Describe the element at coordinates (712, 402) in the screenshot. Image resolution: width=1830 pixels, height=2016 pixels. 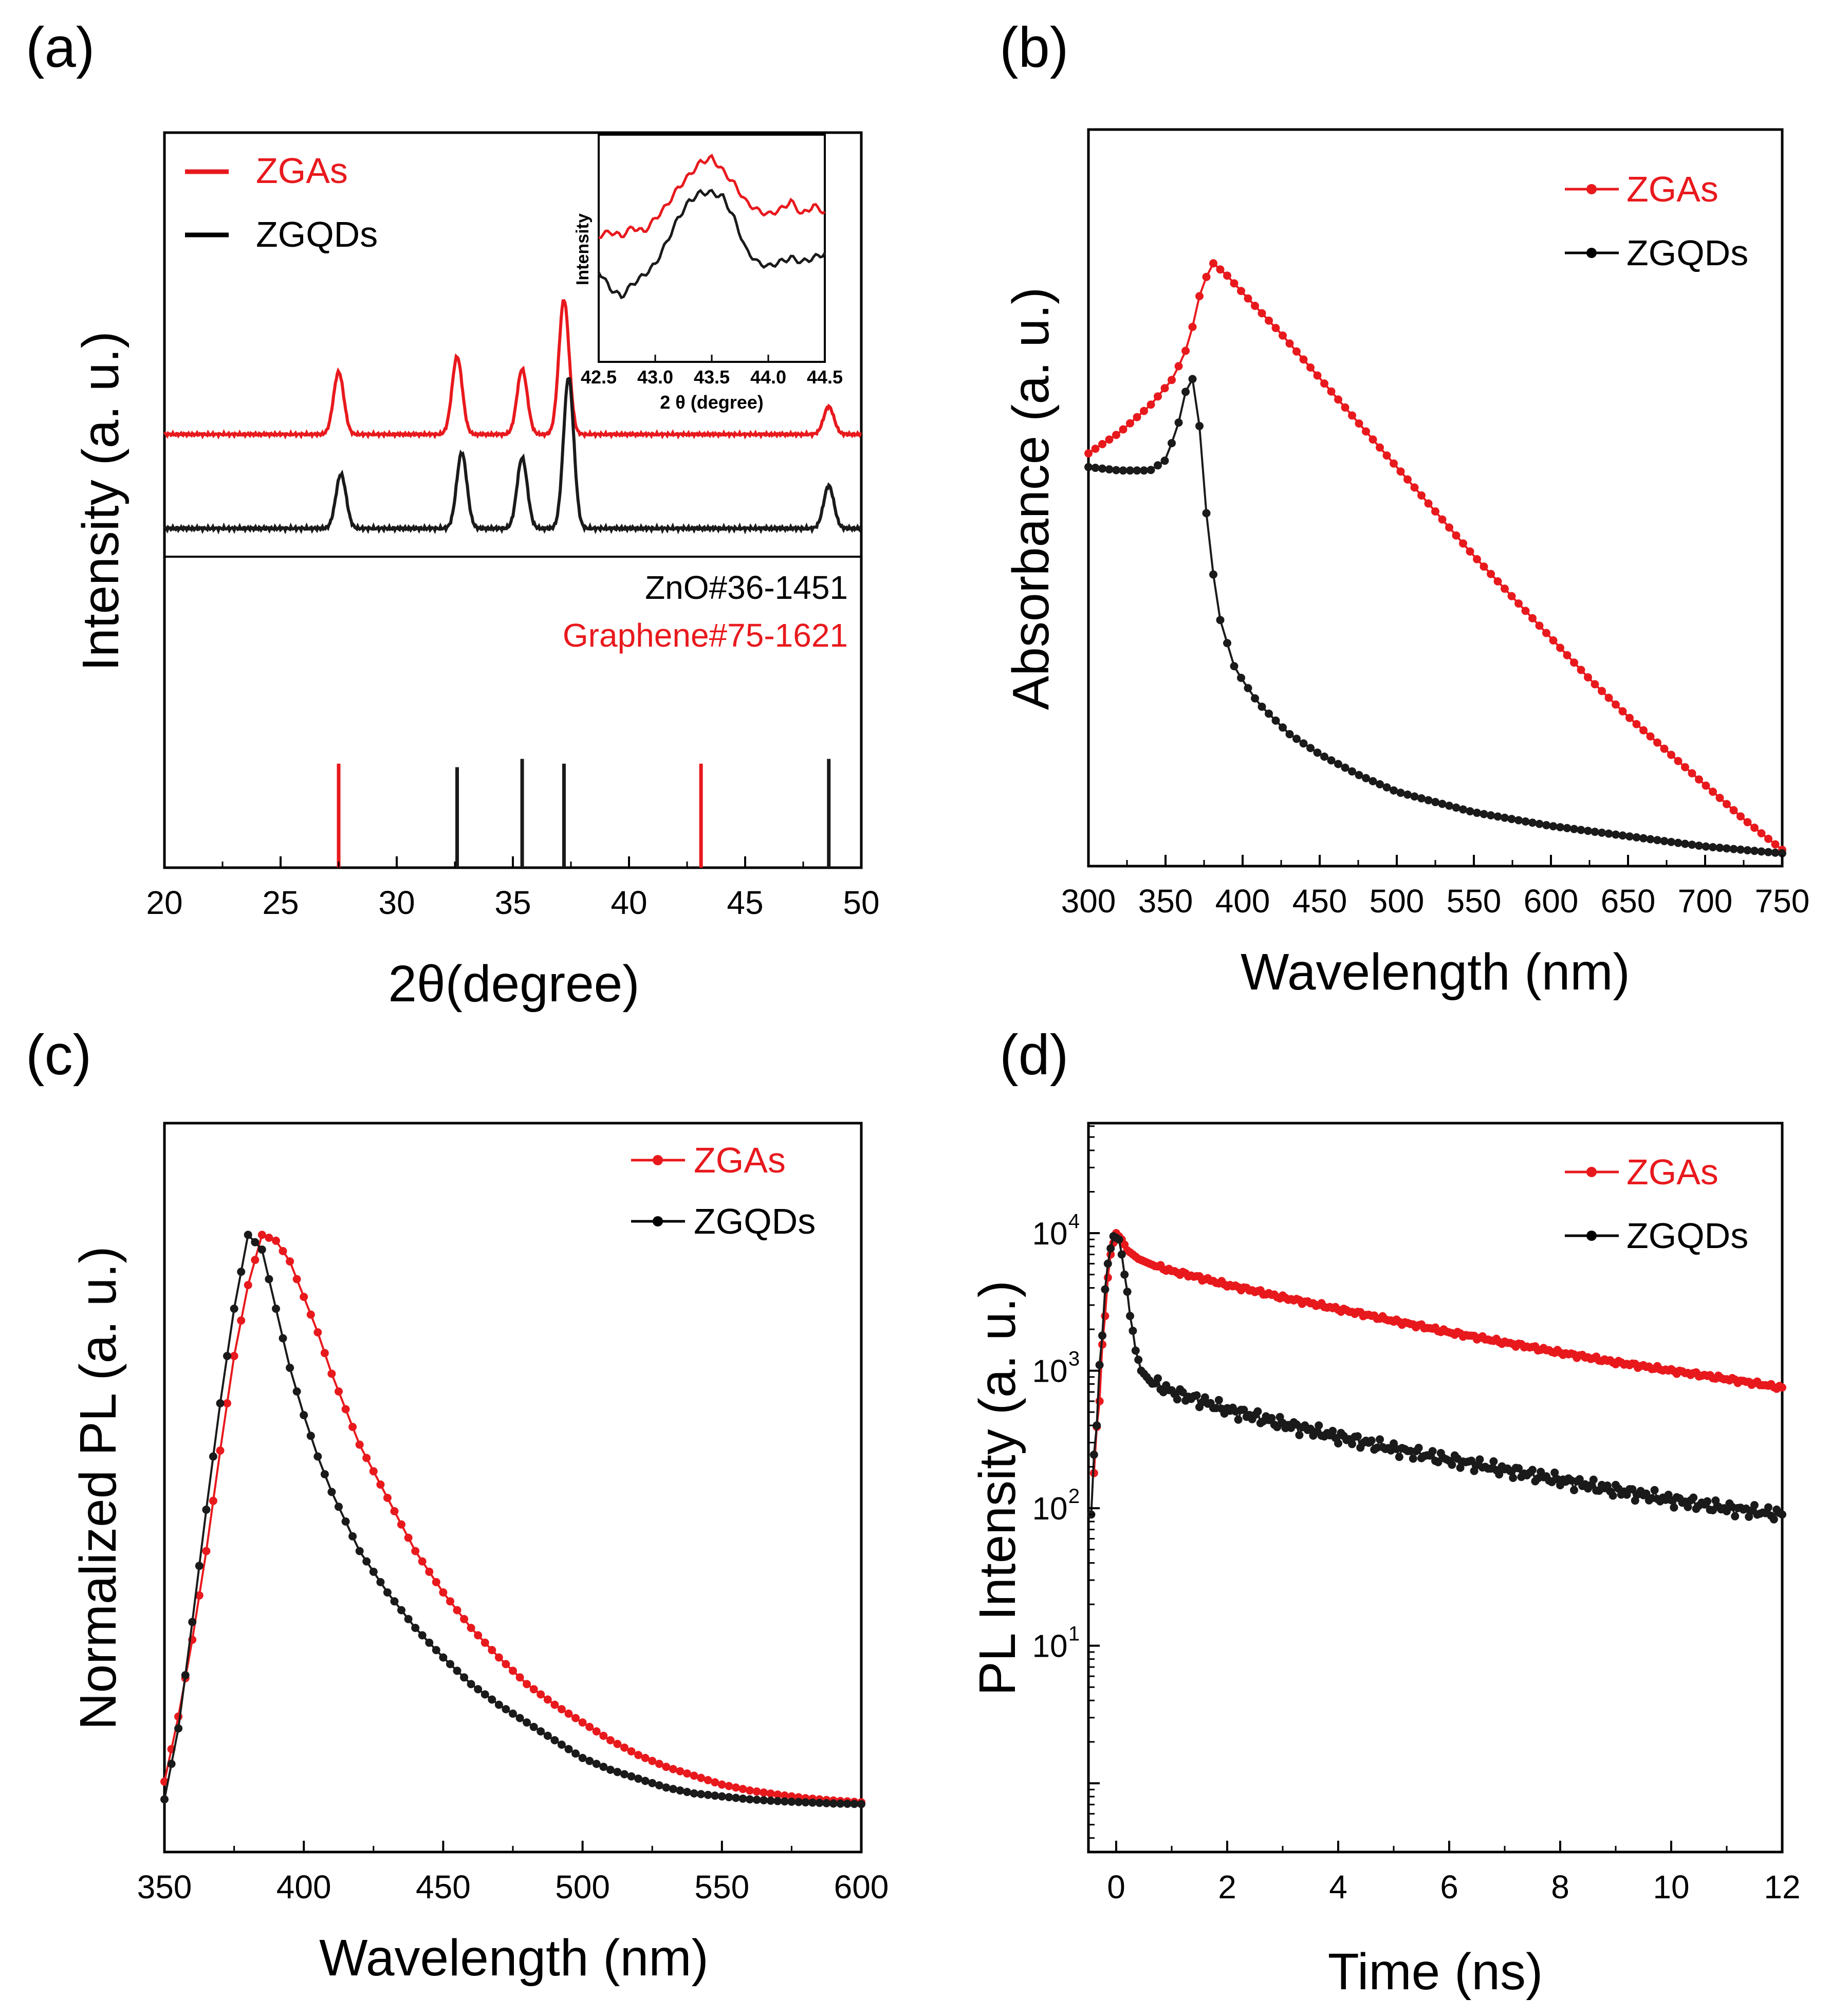
I see `inset-x-axis-title: 2 θ (degree)` at that location.